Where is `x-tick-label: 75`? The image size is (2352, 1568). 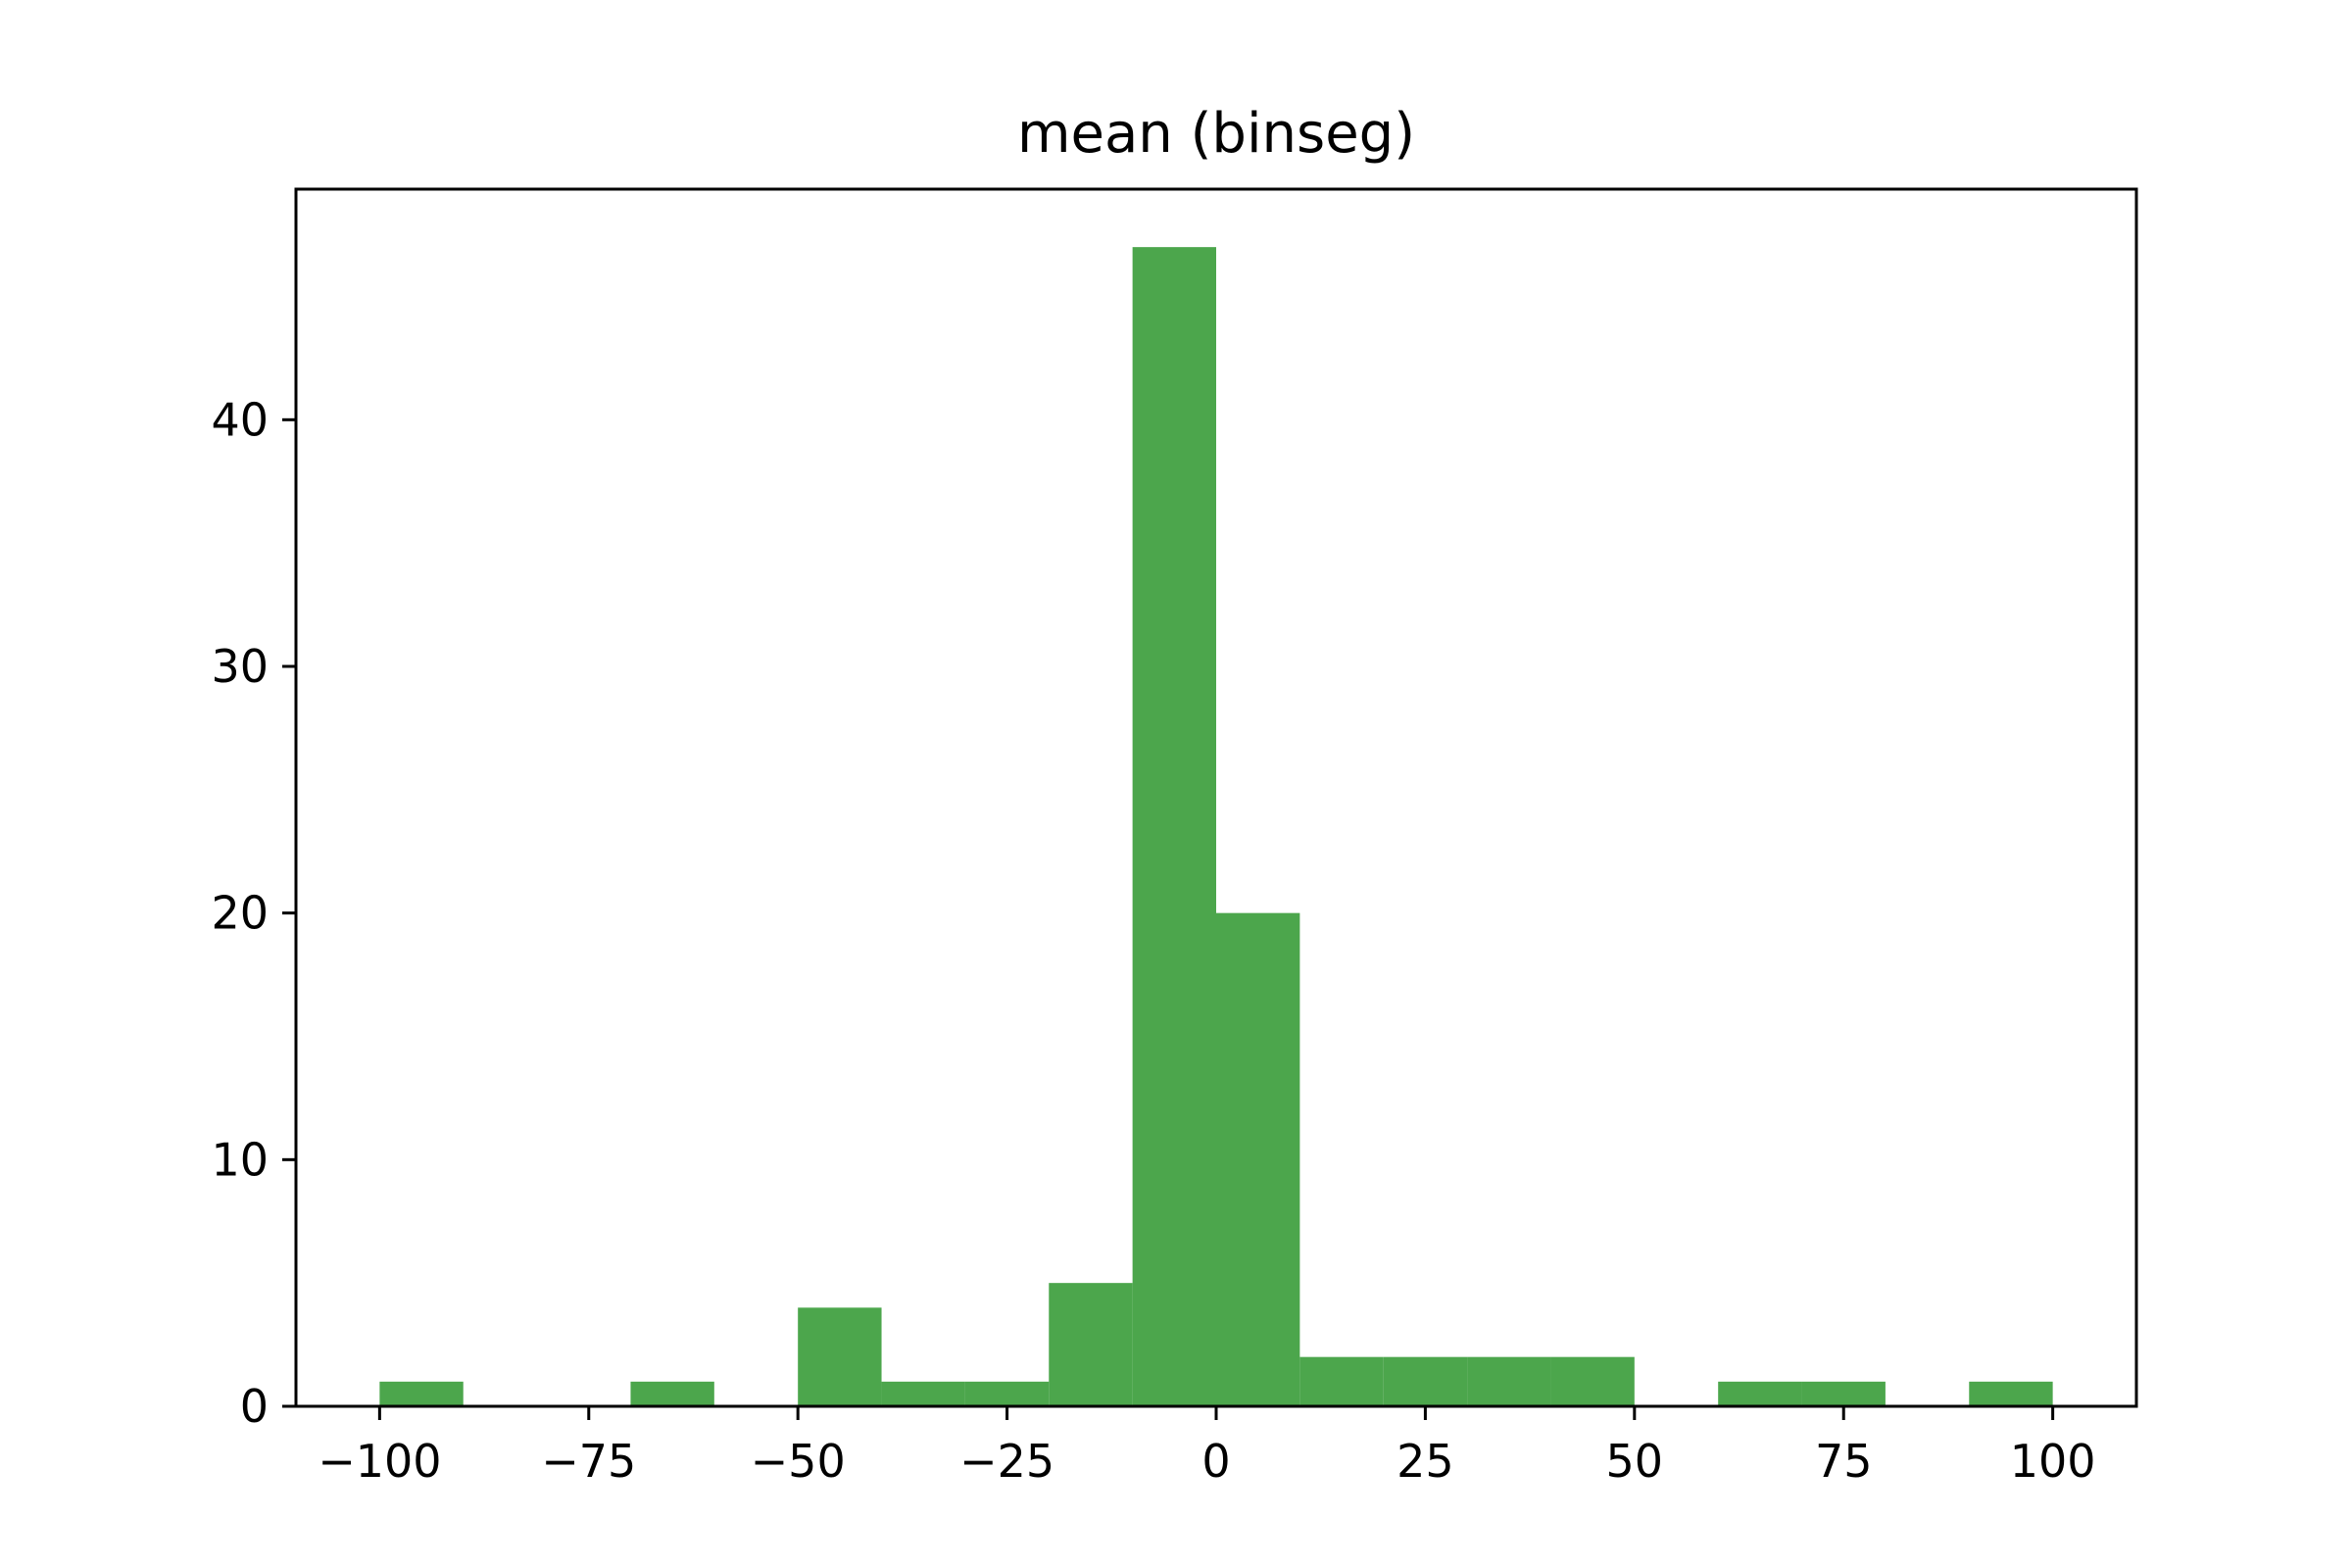
x-tick-label: 75 is located at coordinates (1844, 1461).